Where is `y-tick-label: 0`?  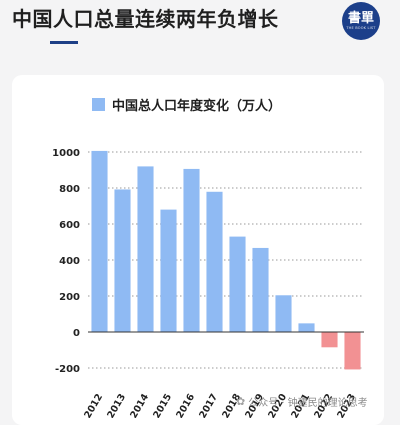 y-tick-label: 0 is located at coordinates (76, 333).